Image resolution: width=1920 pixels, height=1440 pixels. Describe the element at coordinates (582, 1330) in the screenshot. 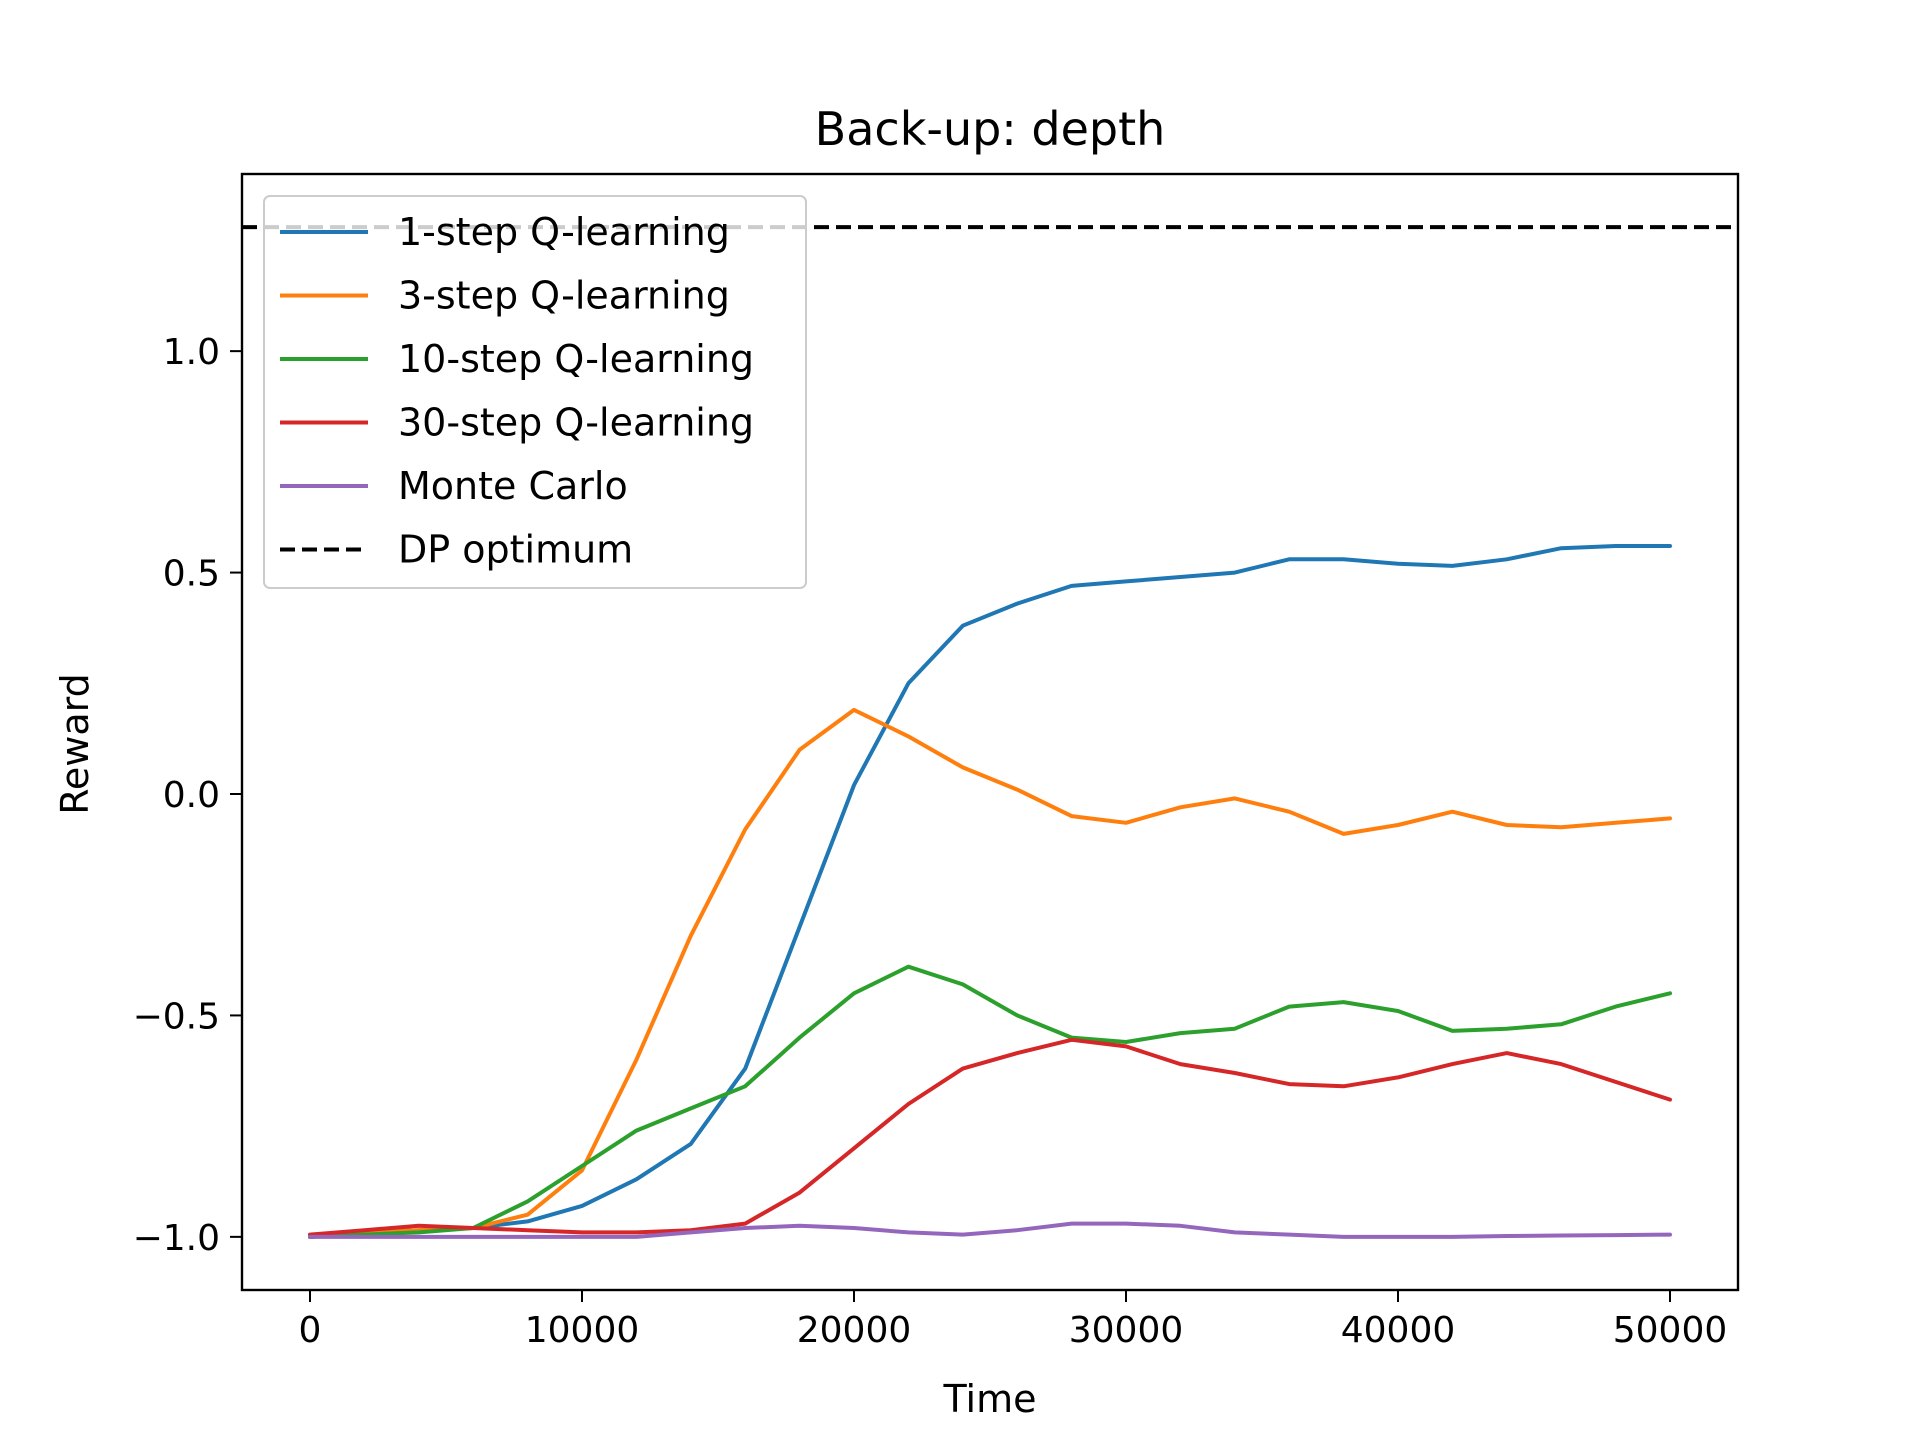

I see `x-tick-label: 10000` at that location.